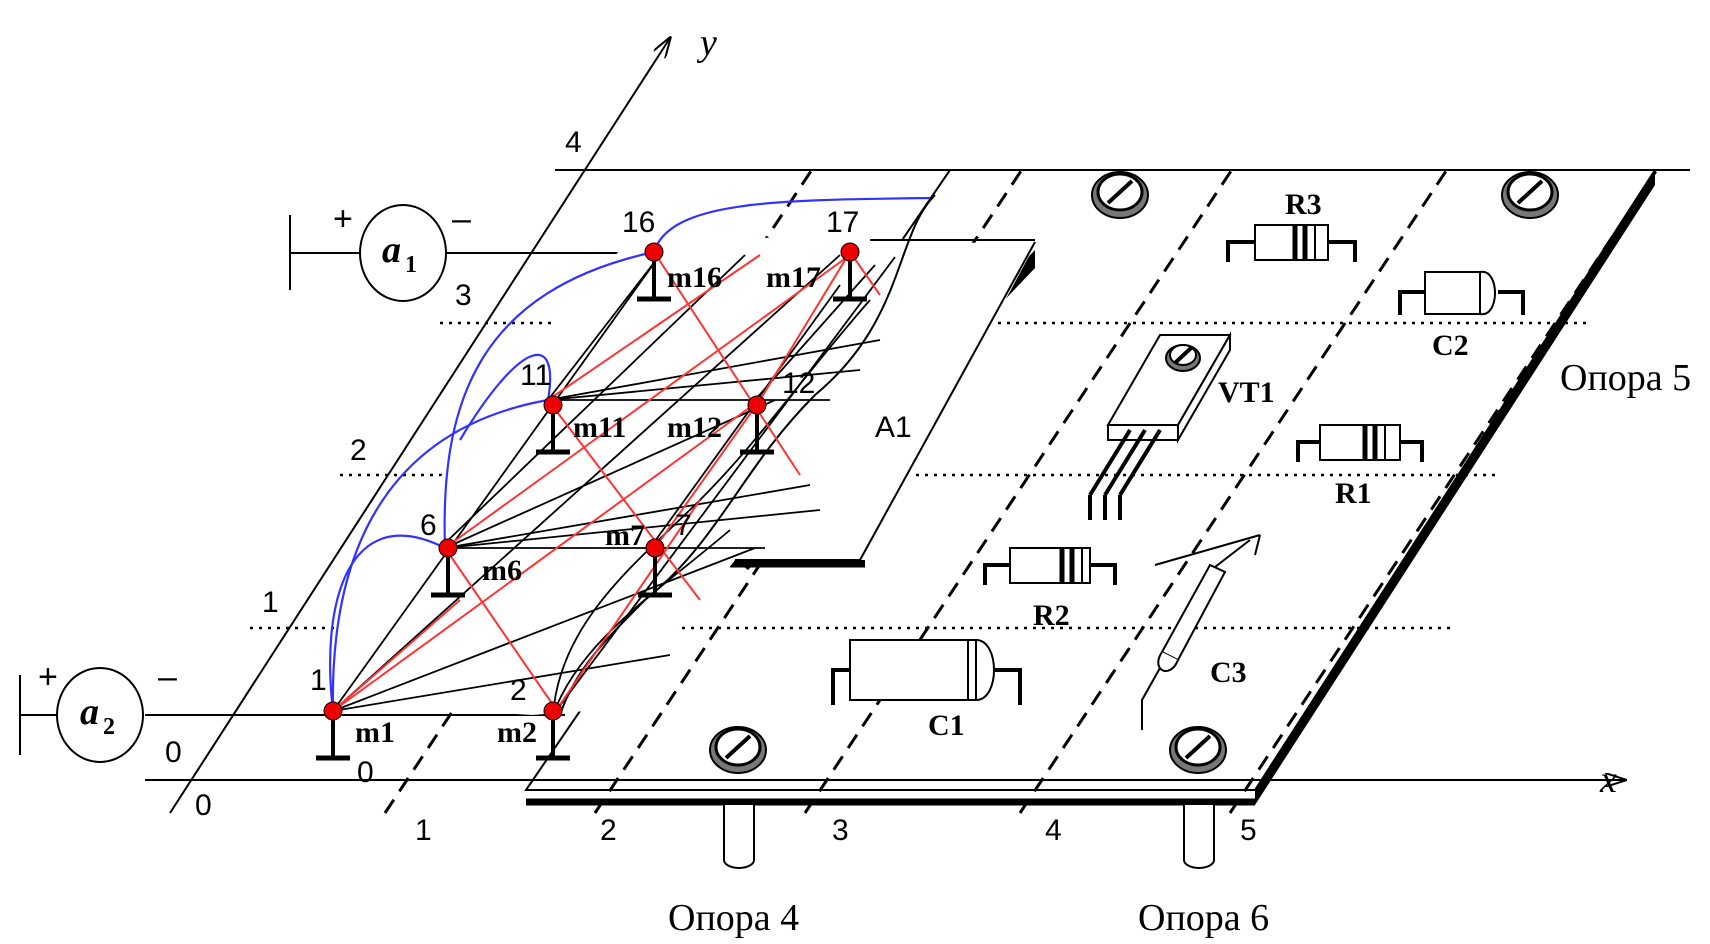 This screenshot has height=944, width=1710. Describe the element at coordinates (793, 277) in the screenshot. I see `node-mark-m17: m17` at that location.